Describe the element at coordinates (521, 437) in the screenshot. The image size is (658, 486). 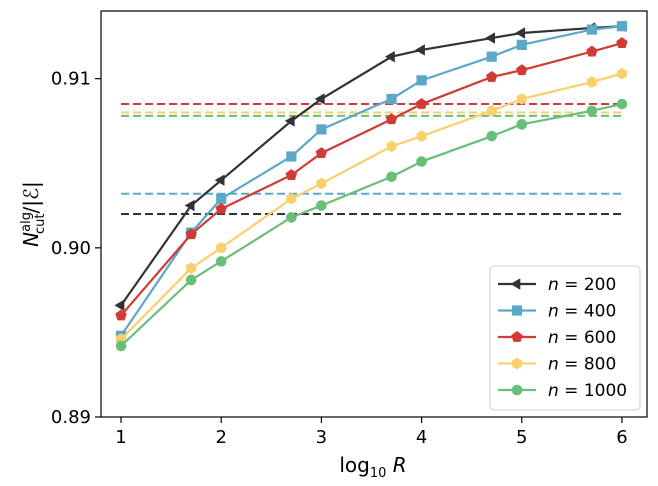
I see `x-tick-label: 5` at that location.